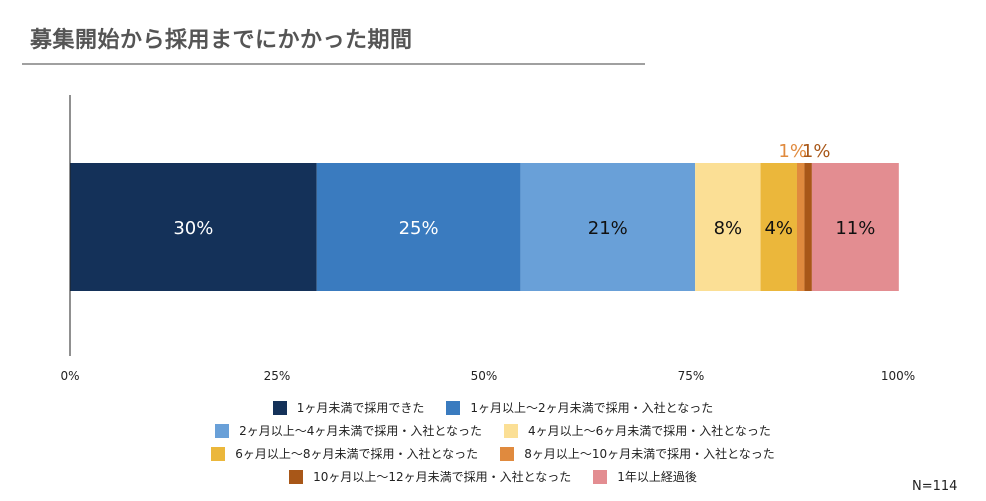 Image resolution: width=986 pixels, height=501 pixels. I want to click on legend-item: 1ヶ月未満で採用できた, so click(348, 407).